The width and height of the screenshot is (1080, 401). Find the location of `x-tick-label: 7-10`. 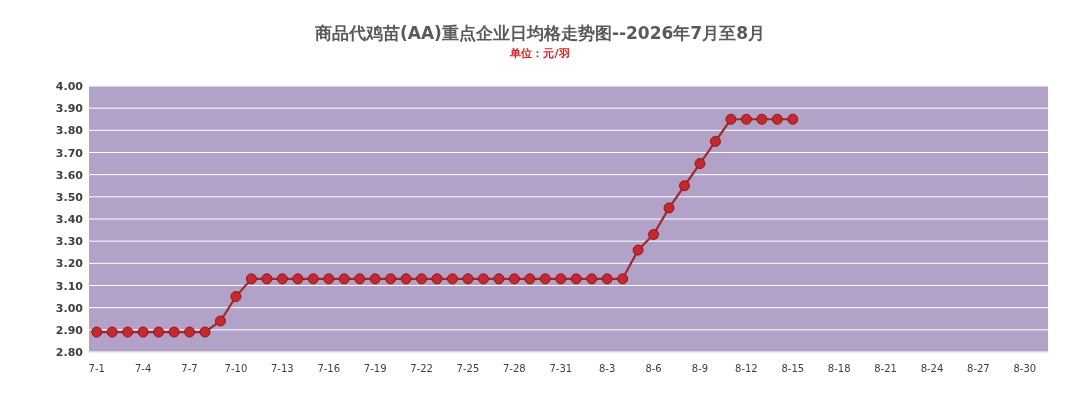

x-tick-label: 7-10 is located at coordinates (236, 368).